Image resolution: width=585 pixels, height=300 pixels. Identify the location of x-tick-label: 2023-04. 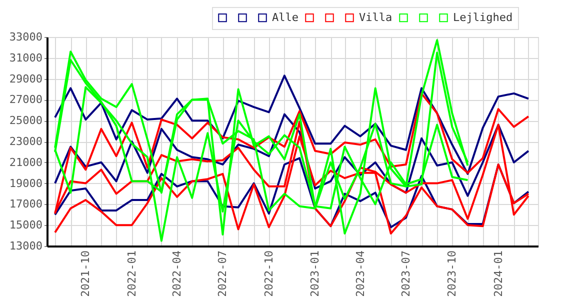
(360, 273).